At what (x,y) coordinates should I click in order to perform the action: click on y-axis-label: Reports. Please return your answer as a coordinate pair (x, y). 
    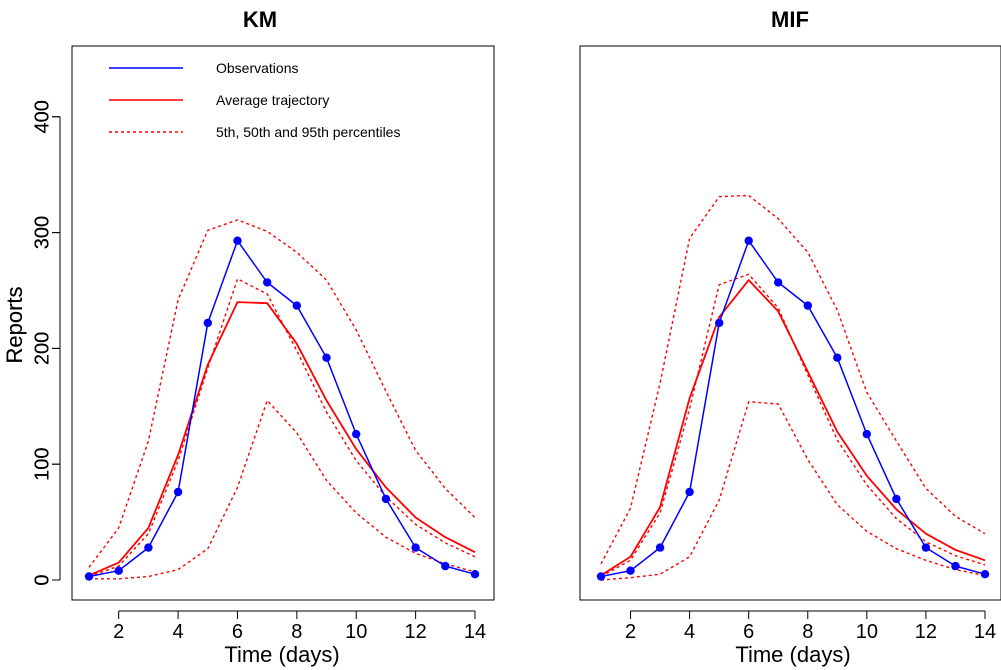
    Looking at the image, I should click on (14, 324).